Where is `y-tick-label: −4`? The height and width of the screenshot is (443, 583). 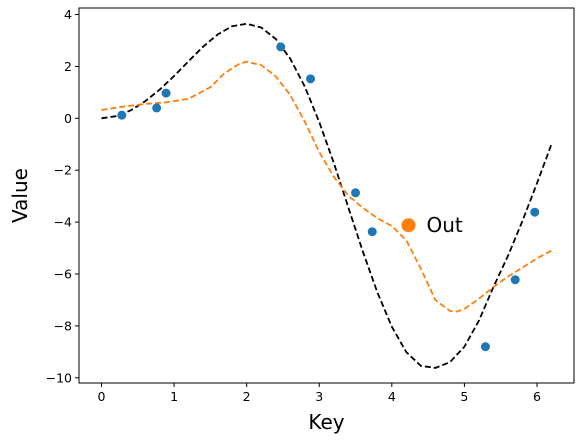
y-tick-label: −4 is located at coordinates (63, 222).